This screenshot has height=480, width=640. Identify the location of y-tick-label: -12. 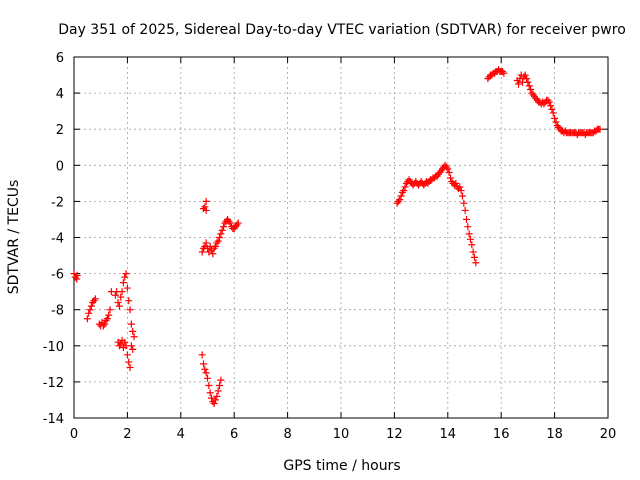
(53, 383).